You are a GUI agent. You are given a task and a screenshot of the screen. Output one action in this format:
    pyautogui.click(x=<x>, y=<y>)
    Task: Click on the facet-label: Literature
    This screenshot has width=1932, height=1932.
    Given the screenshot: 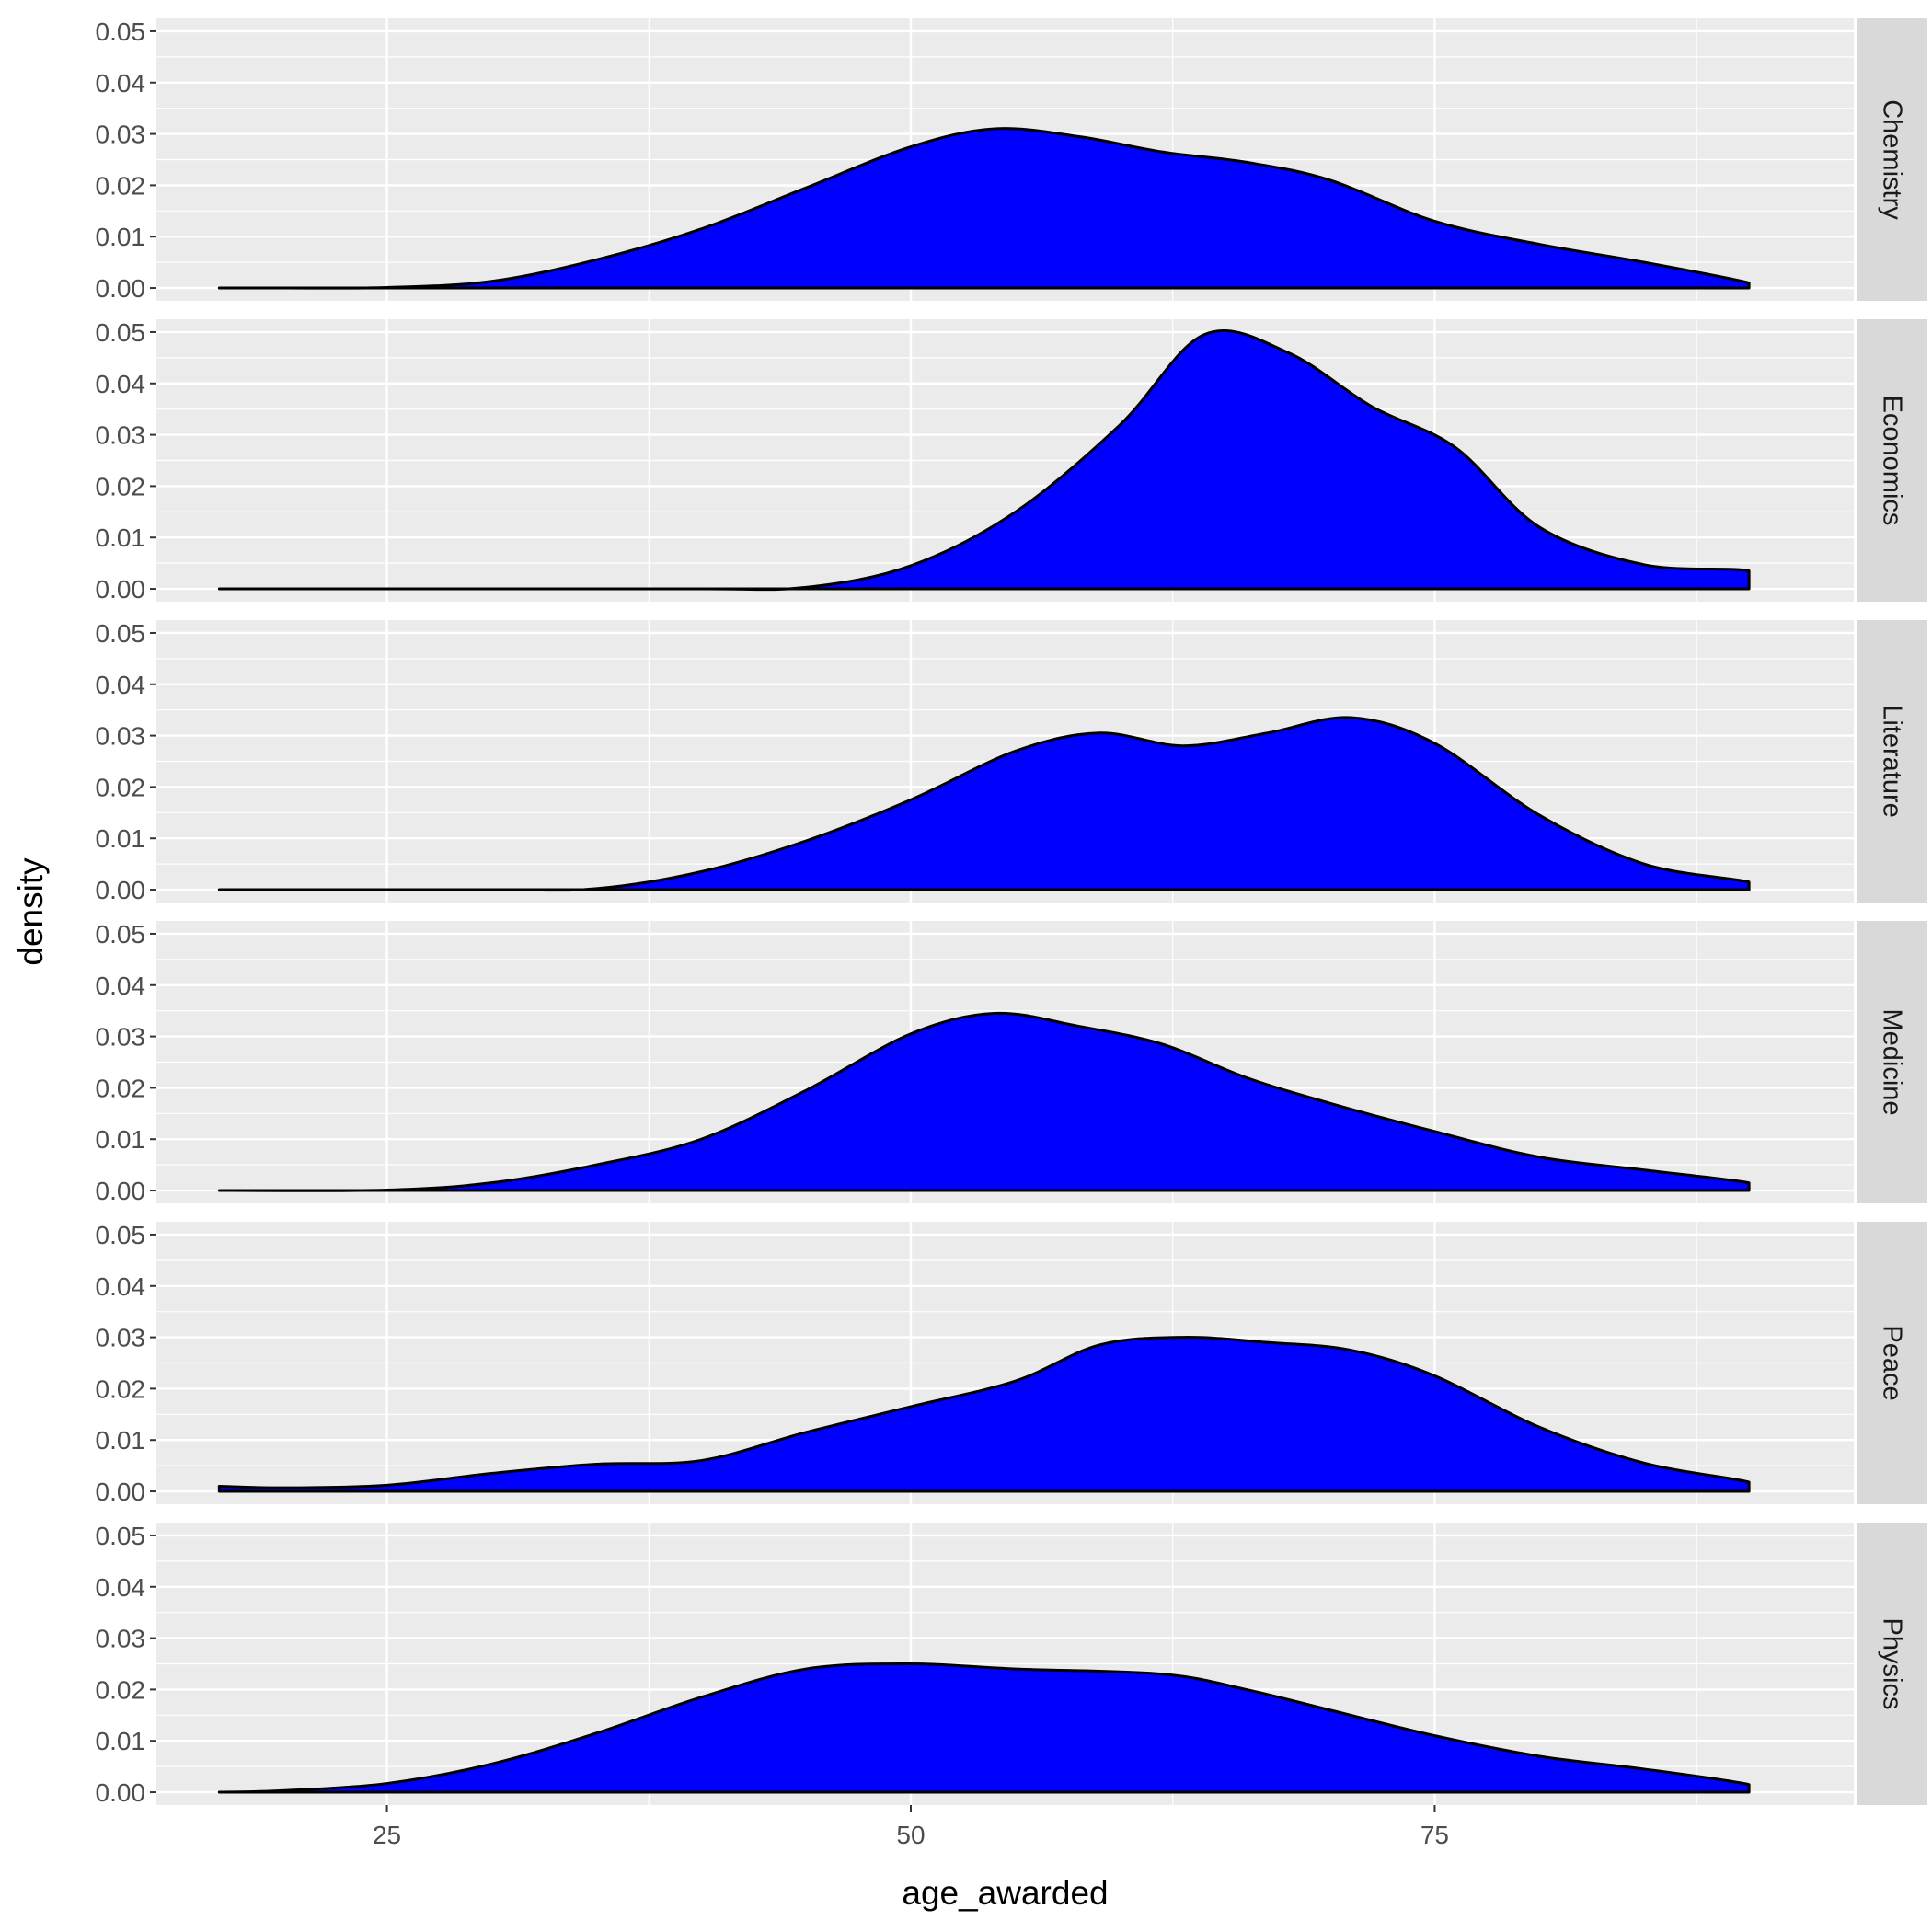 What is the action you would take?
    pyautogui.click(x=1892, y=761)
    